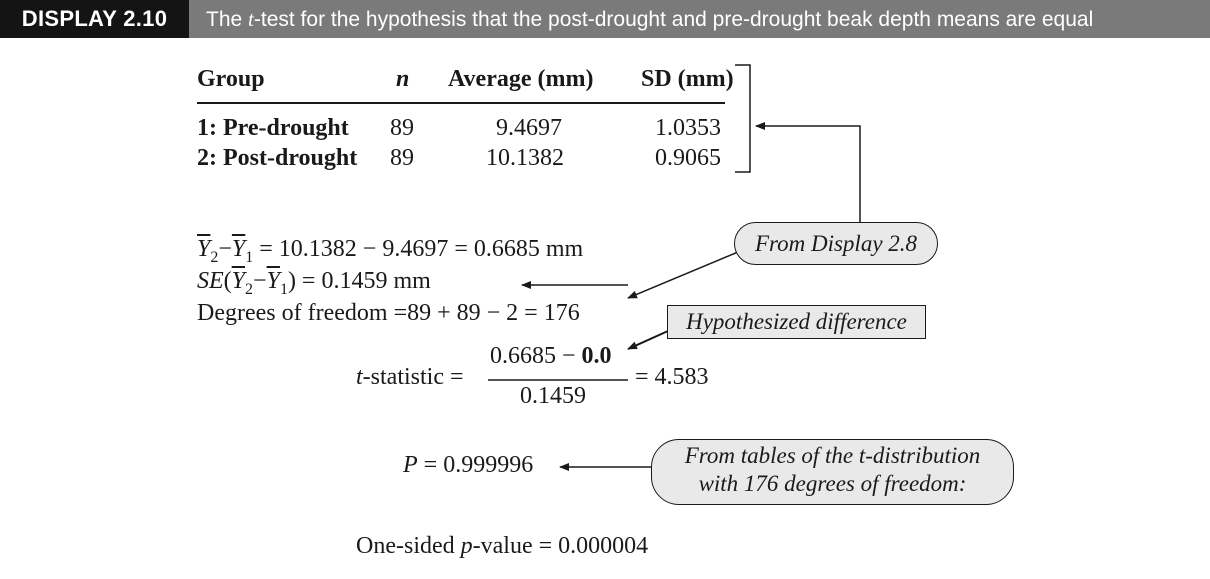 This screenshot has width=1210, height=579. What do you see at coordinates (832, 483) in the screenshot?
I see `callout-t-tables-line2: with 176 degrees of freedom:` at bounding box center [832, 483].